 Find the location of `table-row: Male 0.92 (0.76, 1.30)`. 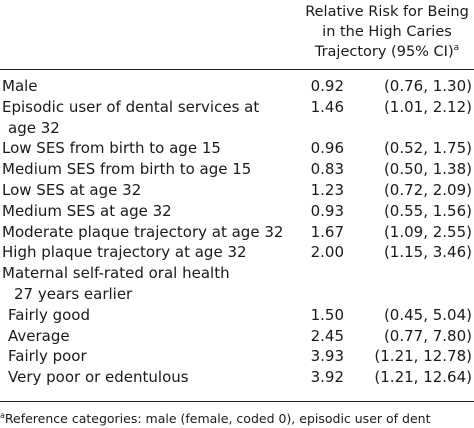

table-row: Male 0.92 (0.76, 1.30) is located at coordinates (237, 86).